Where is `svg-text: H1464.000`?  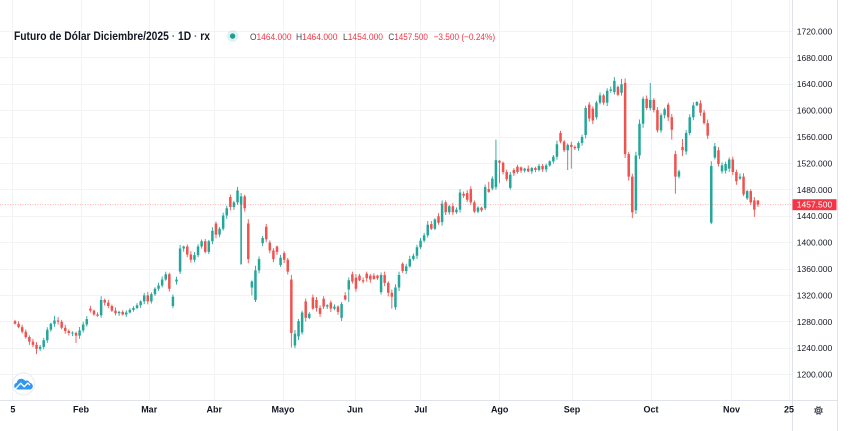 svg-text: H1464.000 is located at coordinates (317, 37).